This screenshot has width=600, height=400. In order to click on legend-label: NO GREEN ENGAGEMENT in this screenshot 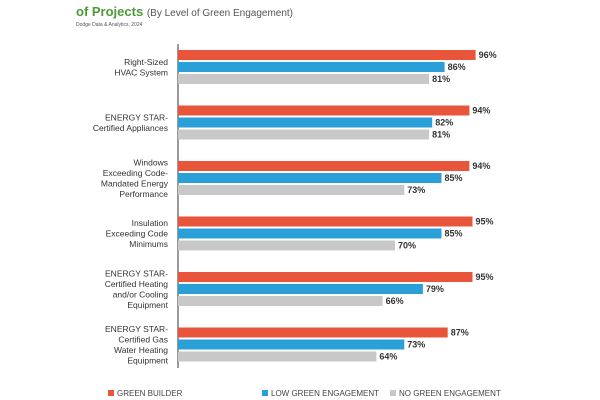, I will do `click(450, 393)`.